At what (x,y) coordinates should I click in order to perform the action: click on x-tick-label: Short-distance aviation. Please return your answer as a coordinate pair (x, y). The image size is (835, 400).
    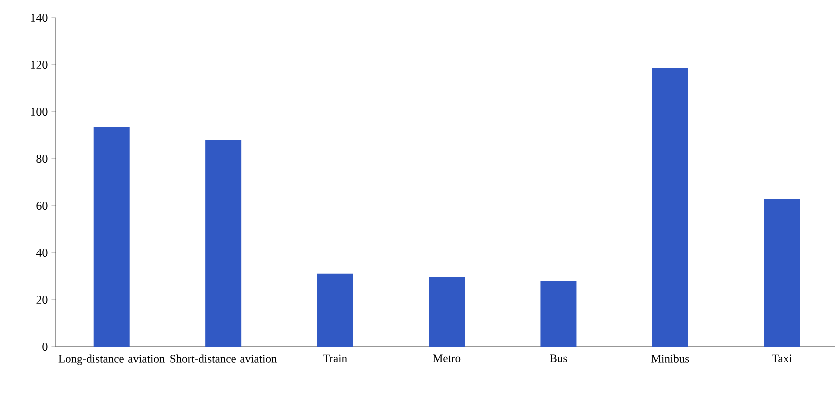
    Looking at the image, I should click on (224, 358).